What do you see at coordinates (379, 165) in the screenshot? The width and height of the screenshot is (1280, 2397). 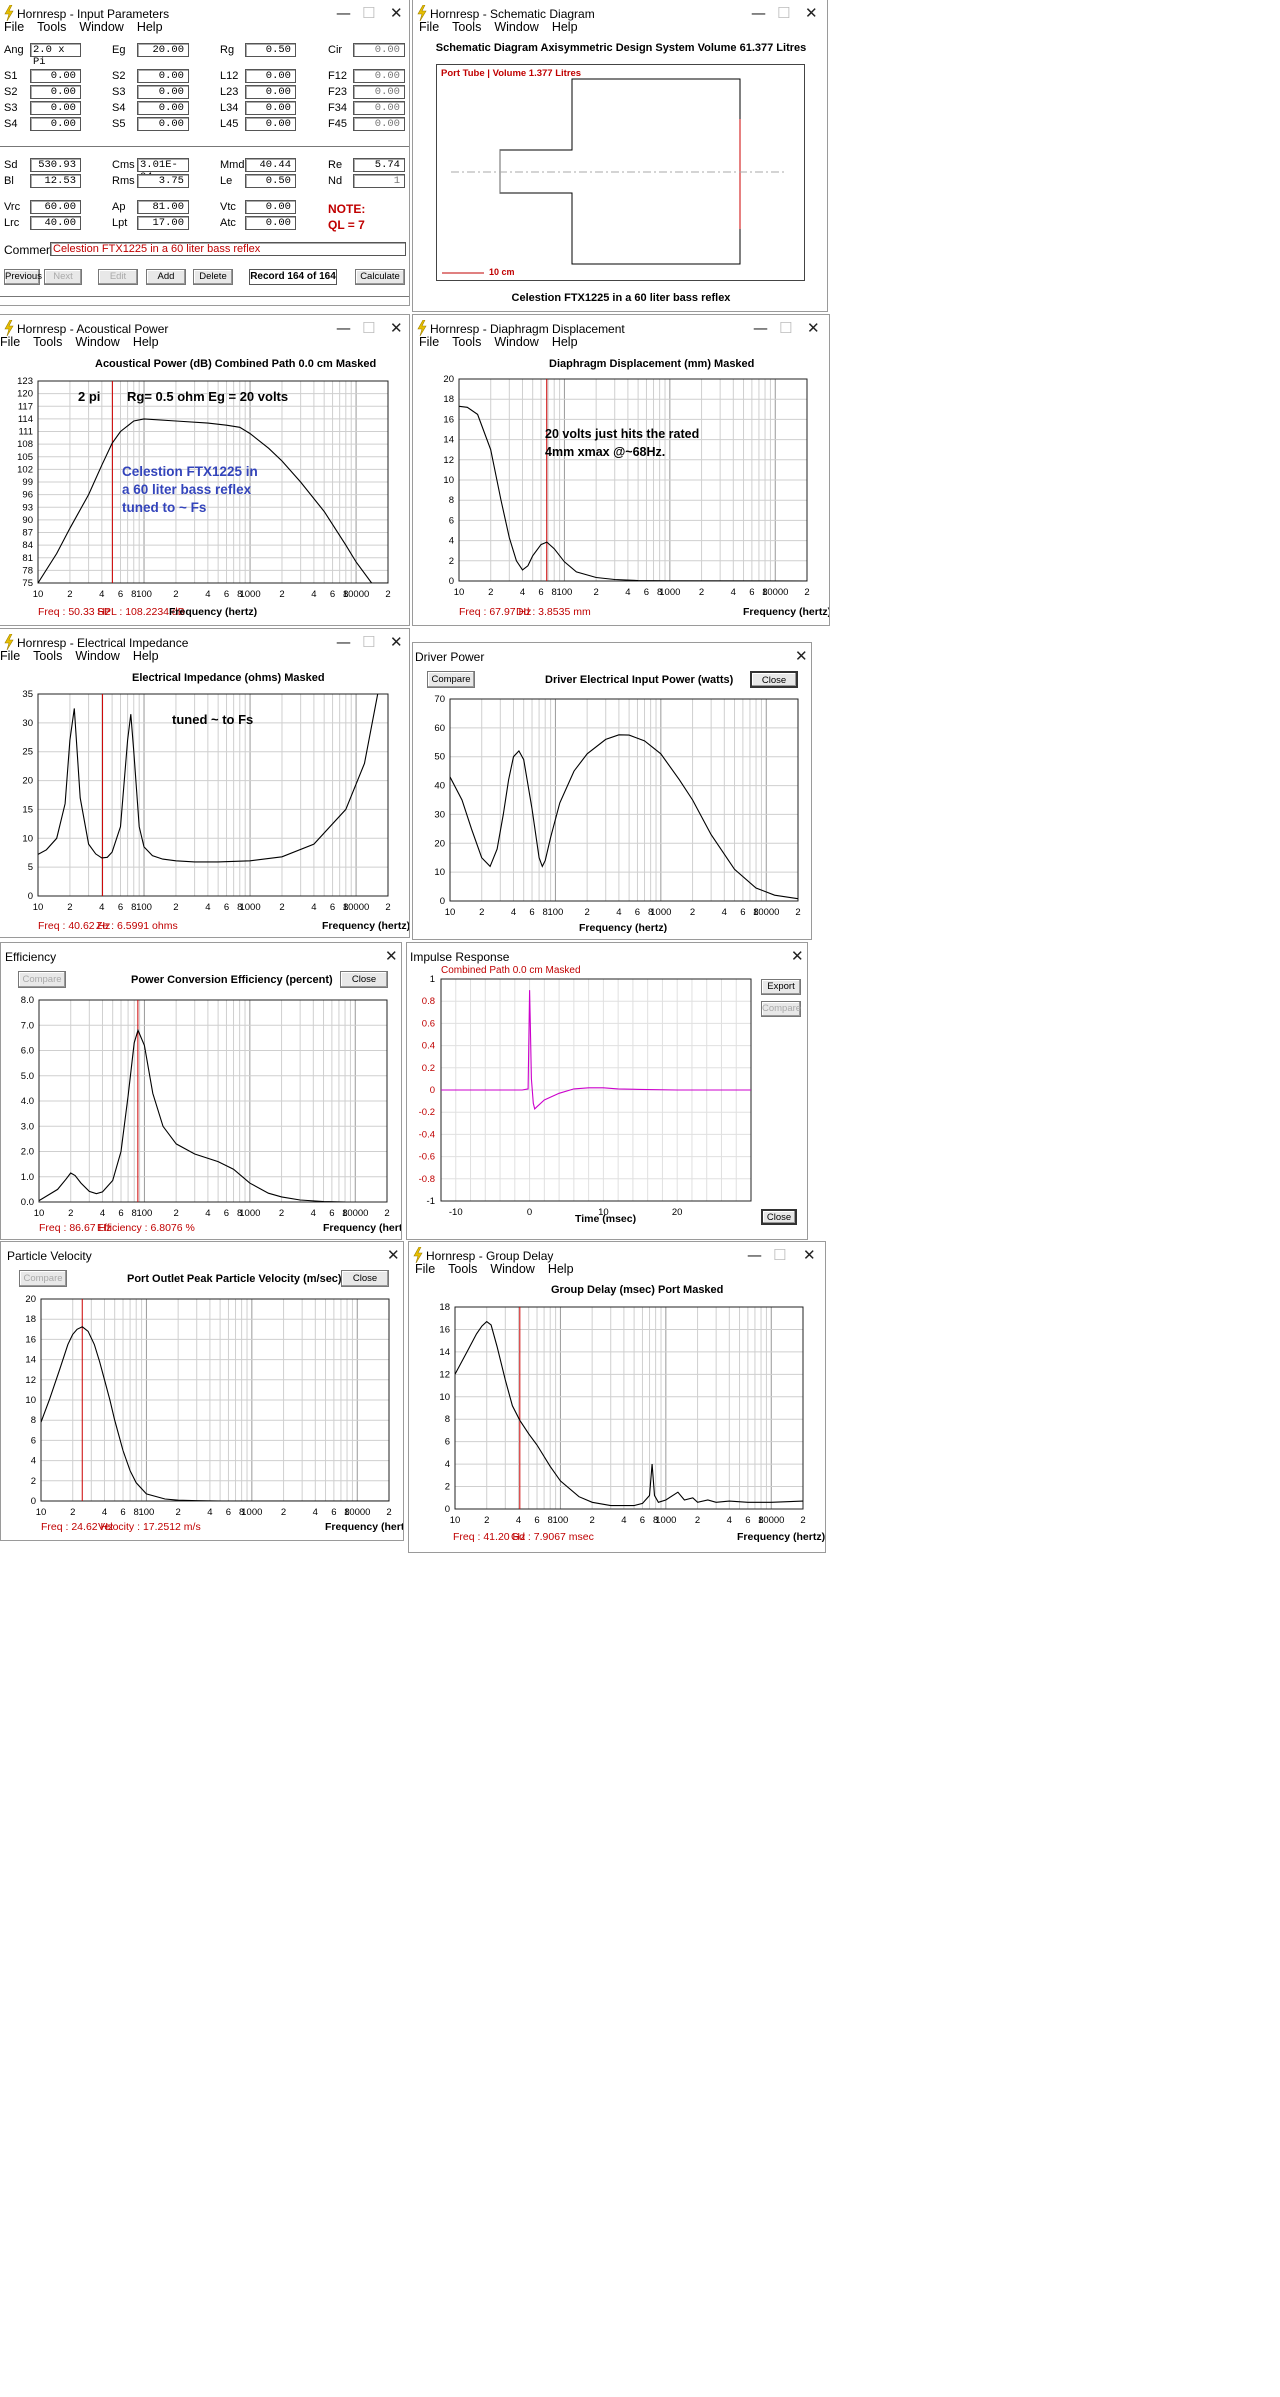 I see `param-field-re: 5.74` at bounding box center [379, 165].